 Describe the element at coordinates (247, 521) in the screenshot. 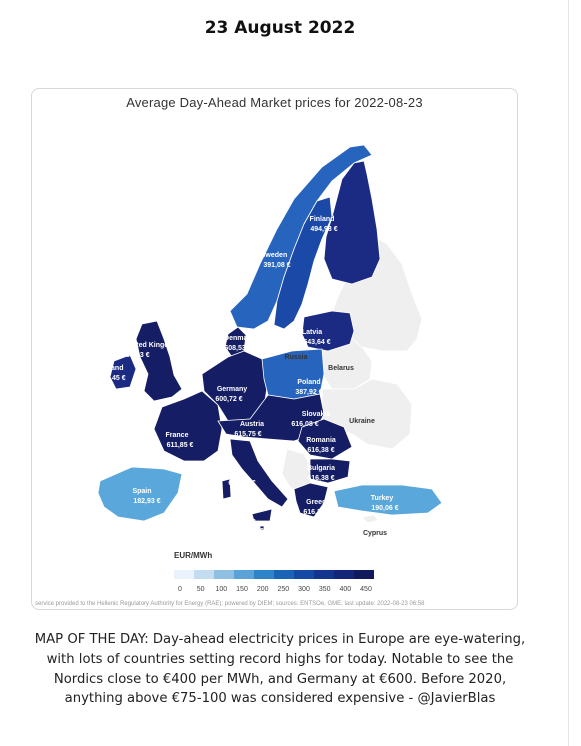

I see `label-malta-name: Malta` at that location.